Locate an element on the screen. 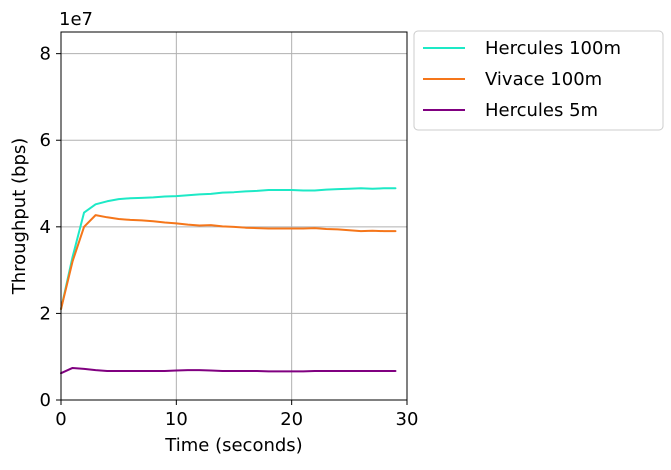 The image size is (671, 470). x-tick-label: 30 is located at coordinates (407, 419).